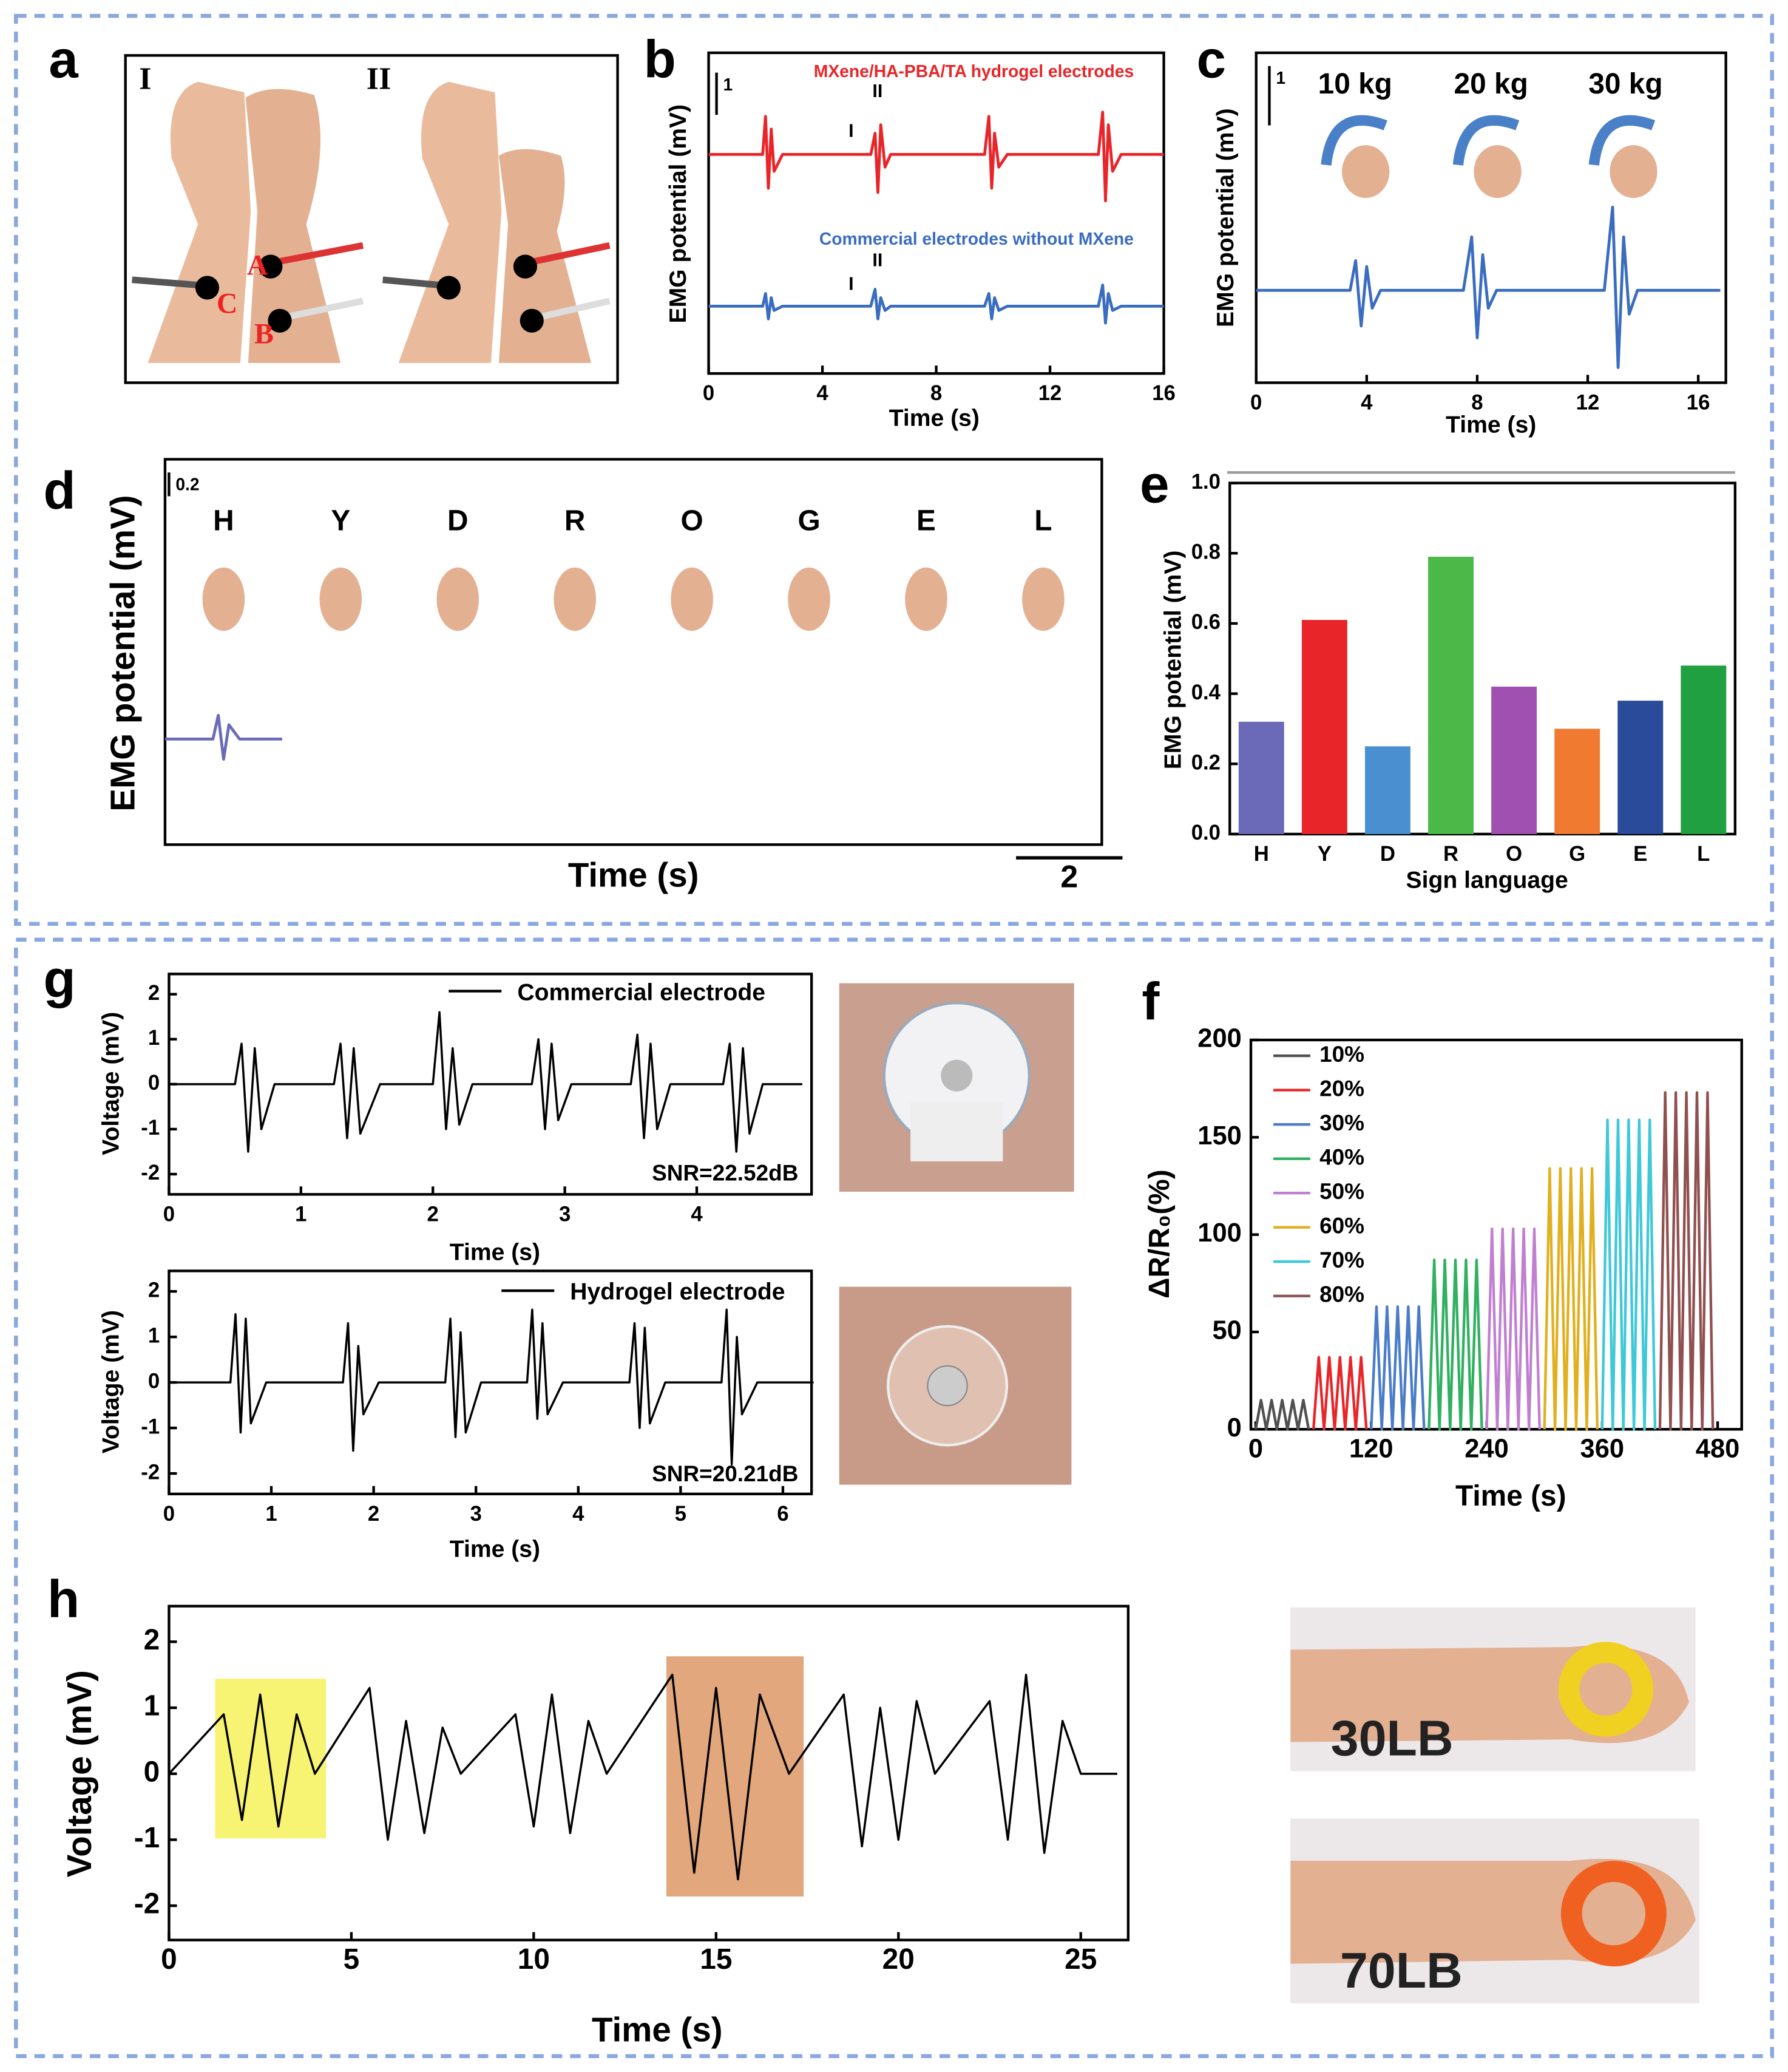 The image size is (1788, 2072). I want to click on x-tick-label: 360, so click(1602, 1449).